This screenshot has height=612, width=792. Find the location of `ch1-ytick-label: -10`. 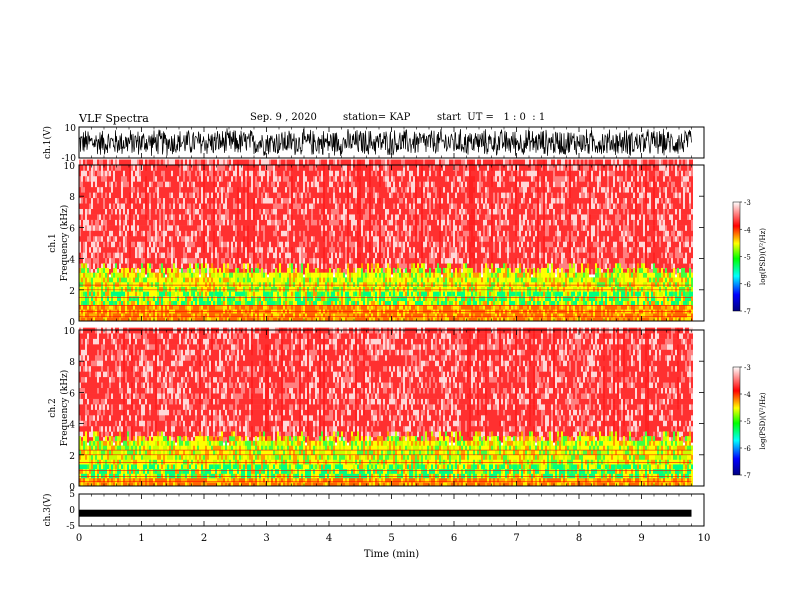

ch1-ytick-label: -10 is located at coordinates (69, 159).